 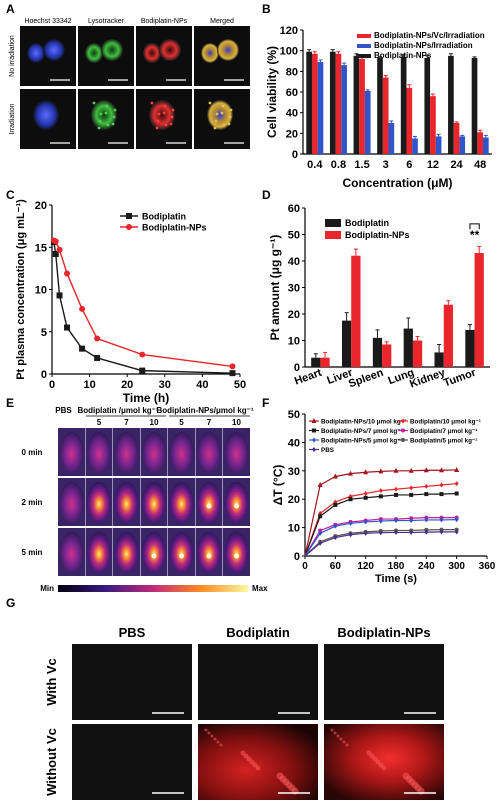 What do you see at coordinates (32, 502) in the screenshot?
I see `row-label: 2 min` at bounding box center [32, 502].